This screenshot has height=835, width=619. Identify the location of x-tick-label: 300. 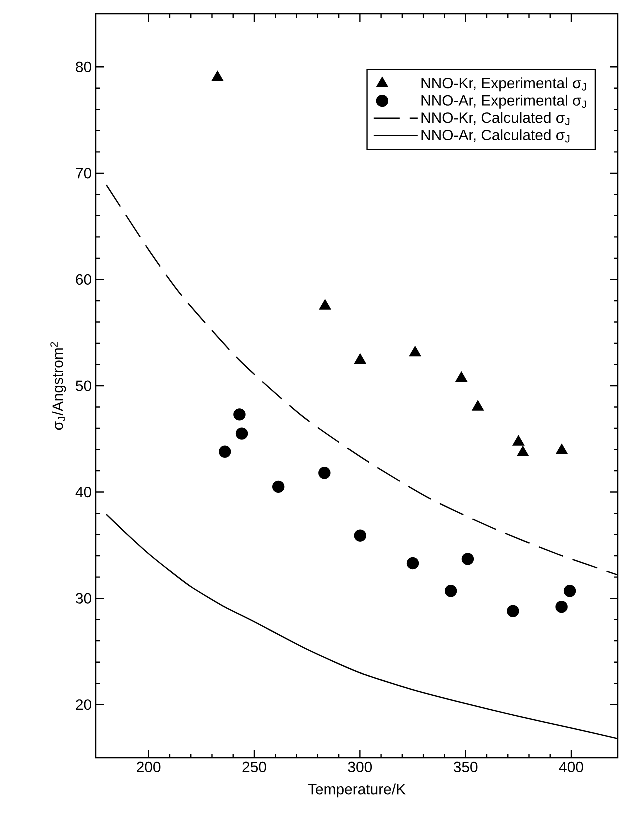
(360, 767).